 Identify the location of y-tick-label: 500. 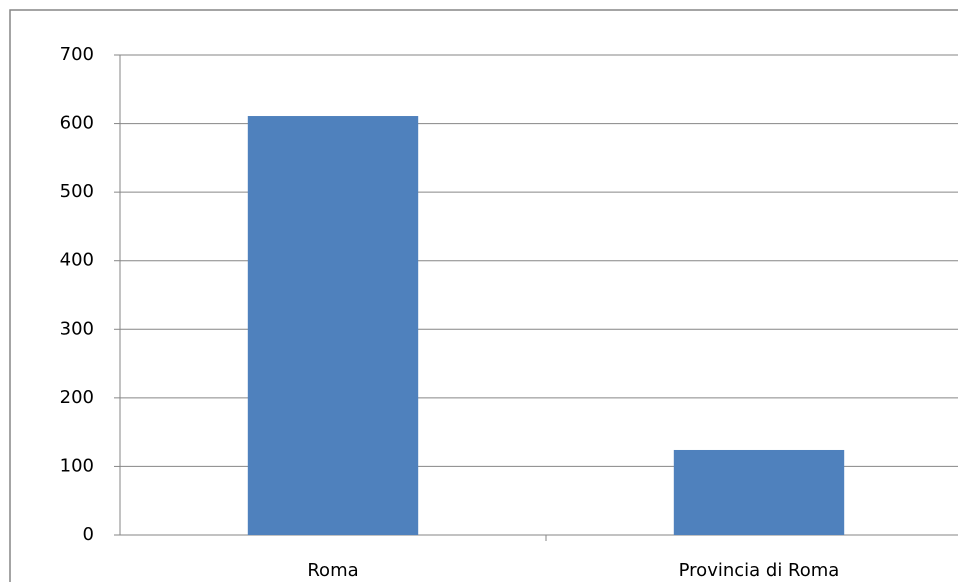
(77, 191).